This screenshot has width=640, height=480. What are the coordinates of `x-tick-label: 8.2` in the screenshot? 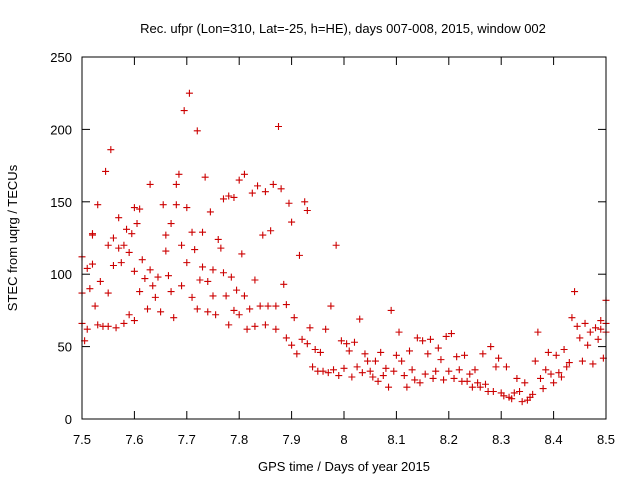 It's located at (449, 439).